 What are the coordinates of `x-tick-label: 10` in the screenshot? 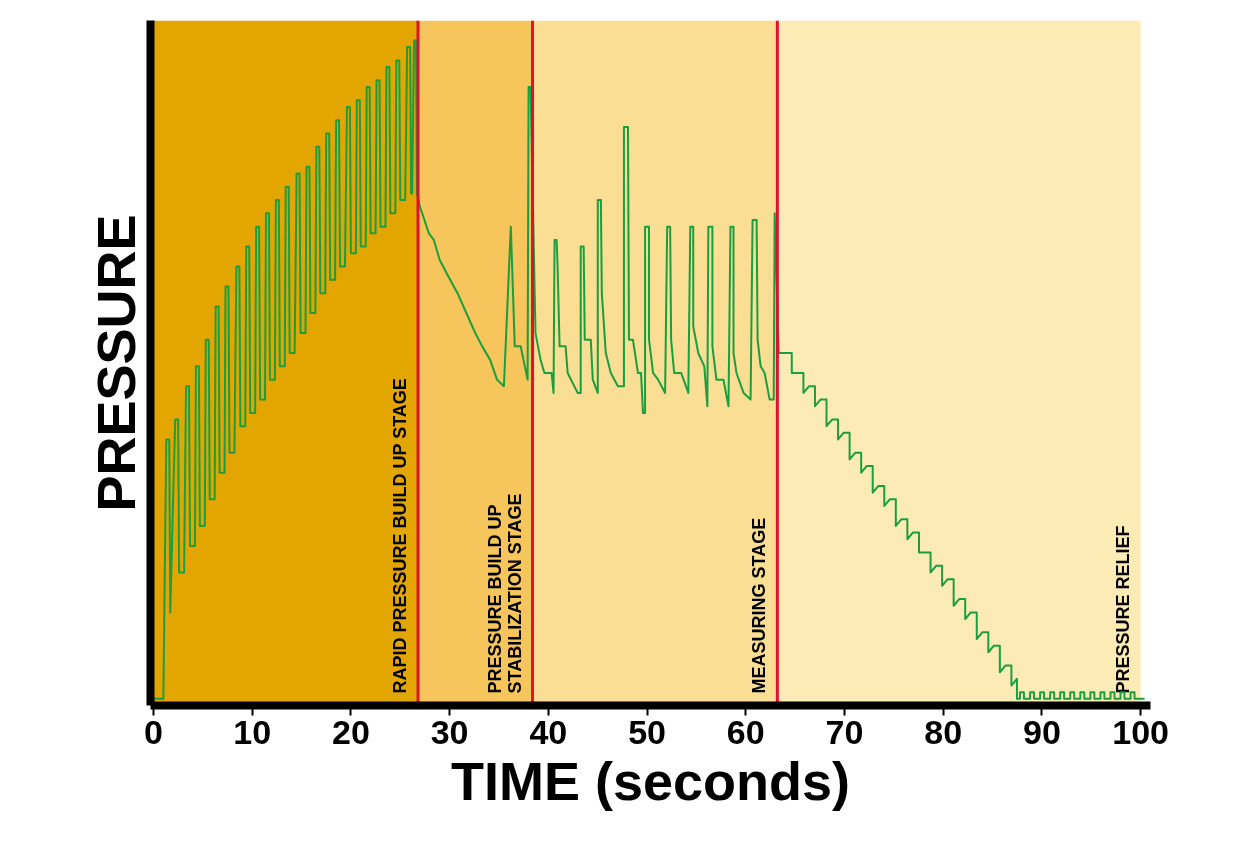 It's located at (252, 731).